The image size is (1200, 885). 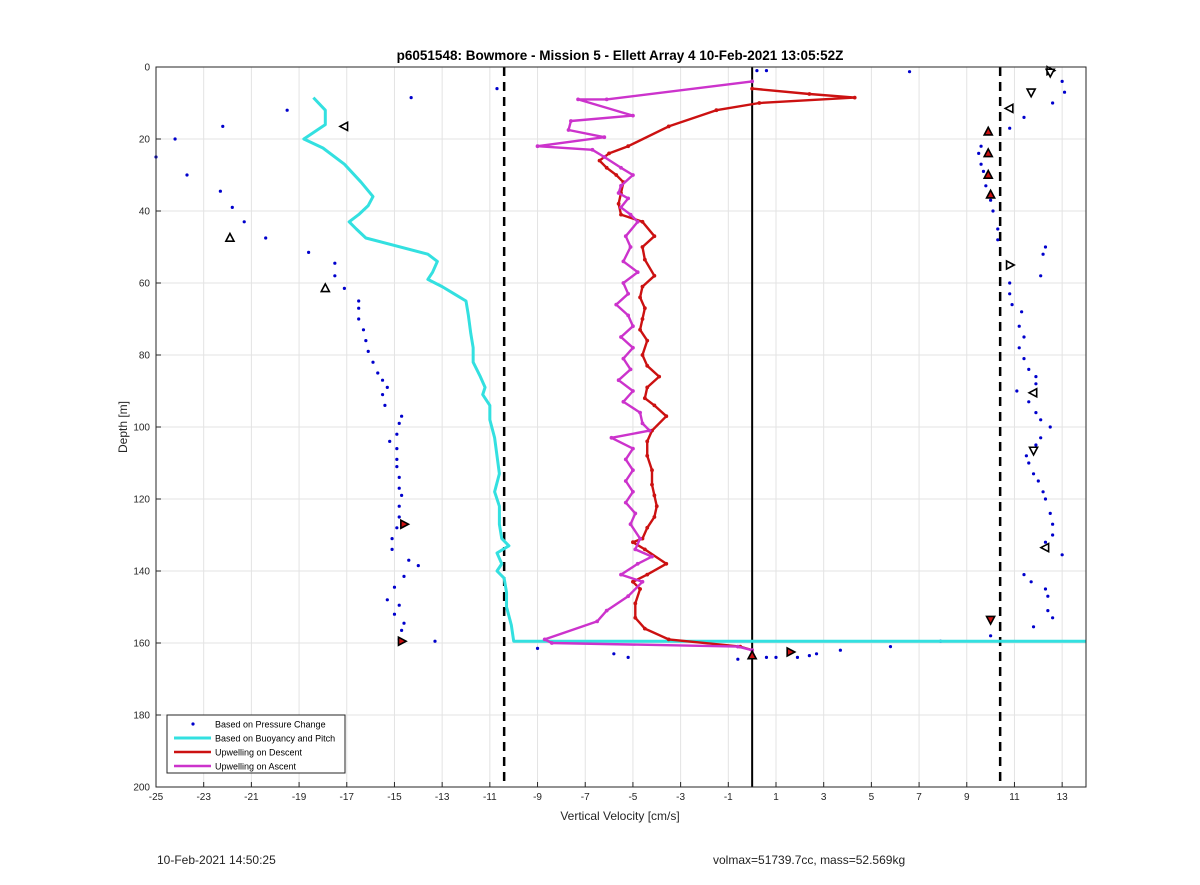 What do you see at coordinates (824, 797) in the screenshot?
I see `x-tick-label: 3` at bounding box center [824, 797].